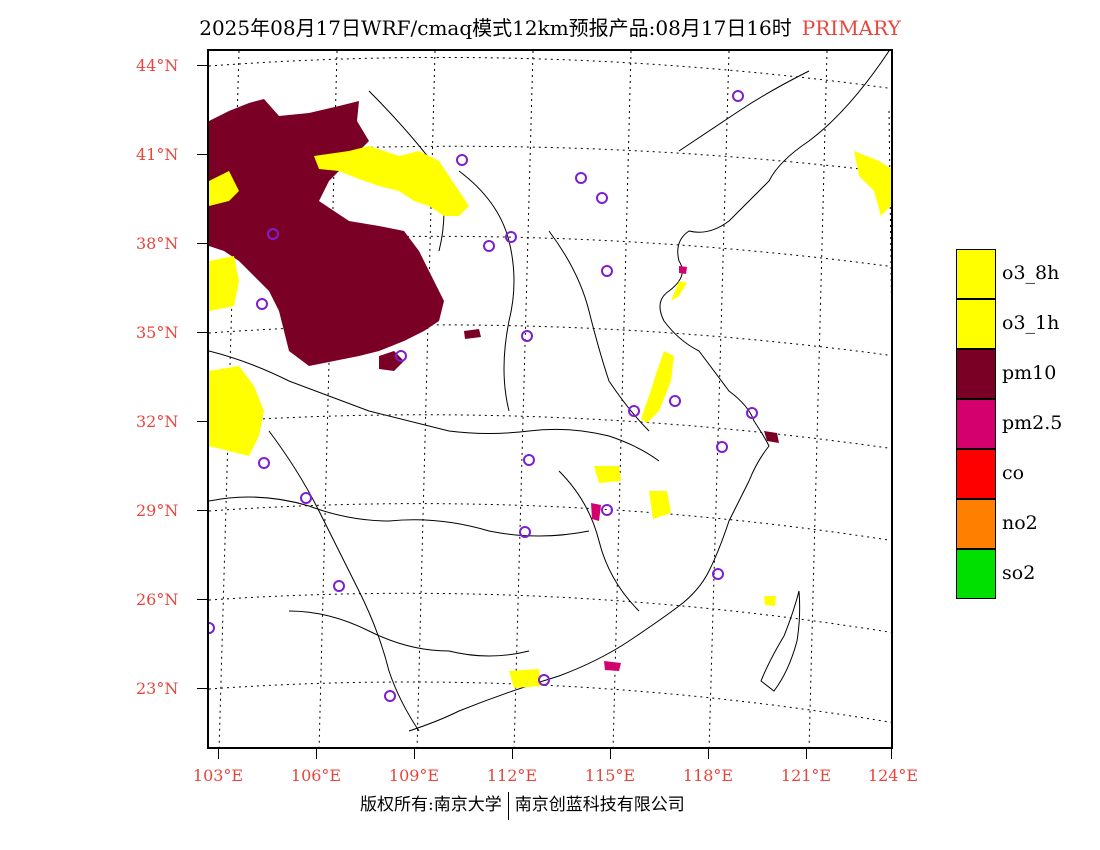 This screenshot has height=850, width=1100. I want to click on lon-label-118: 118°E, so click(708, 775).